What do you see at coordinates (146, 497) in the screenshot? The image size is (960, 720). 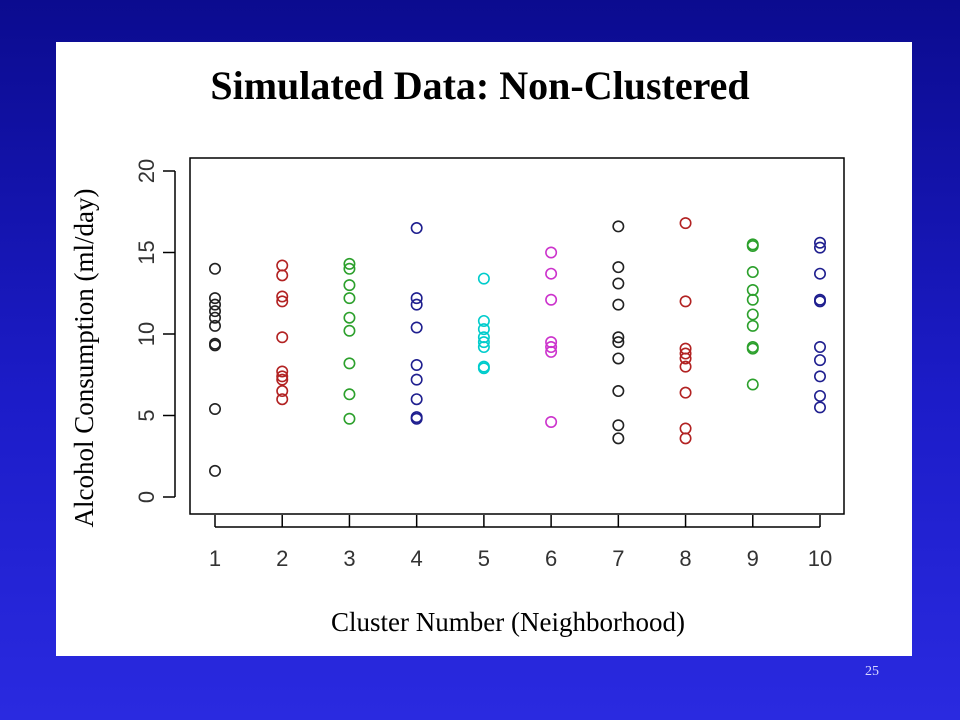 I see `y-tick-label: 0` at bounding box center [146, 497].